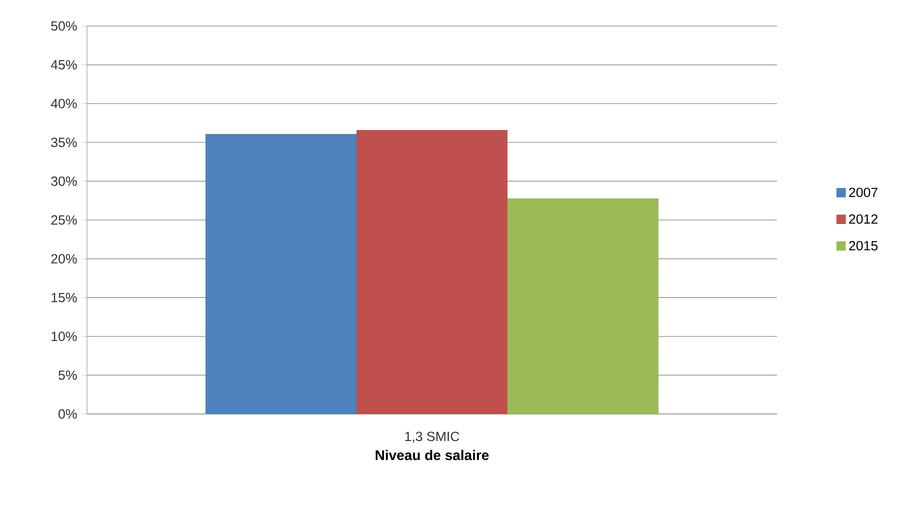 This screenshot has width=901, height=505. Describe the element at coordinates (863, 219) in the screenshot. I see `legend-label: 2012` at that location.